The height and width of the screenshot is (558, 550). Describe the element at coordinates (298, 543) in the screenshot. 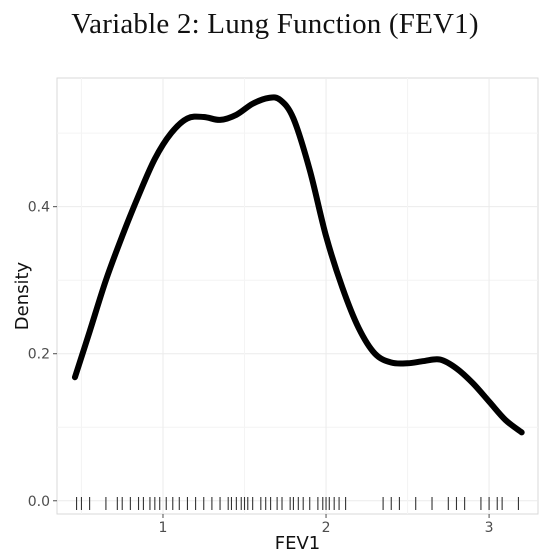

I see `x-axis-title: FEV1` at that location.